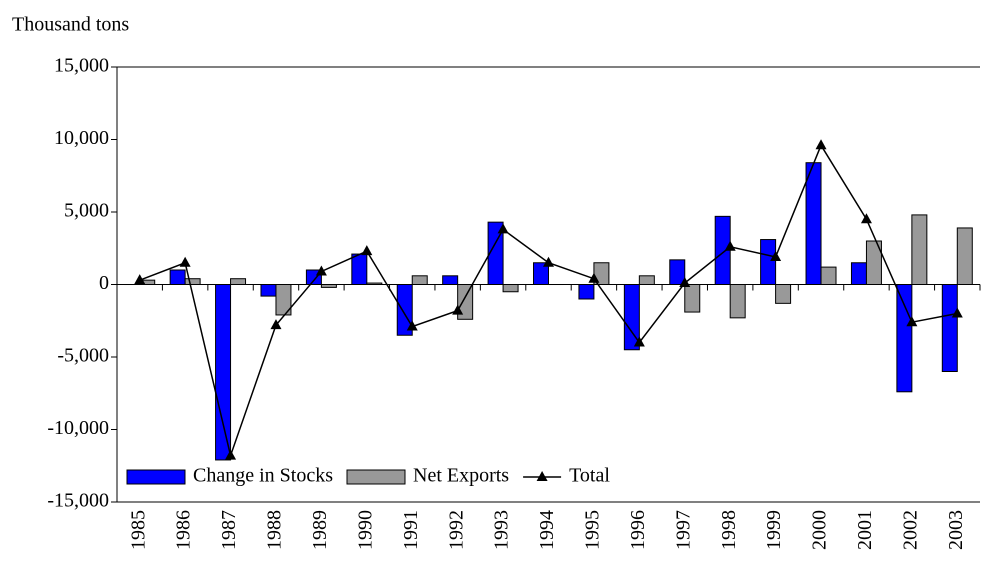 The image size is (981, 569). What do you see at coordinates (910, 530) in the screenshot?
I see `x-tick-label: 2002` at bounding box center [910, 530].